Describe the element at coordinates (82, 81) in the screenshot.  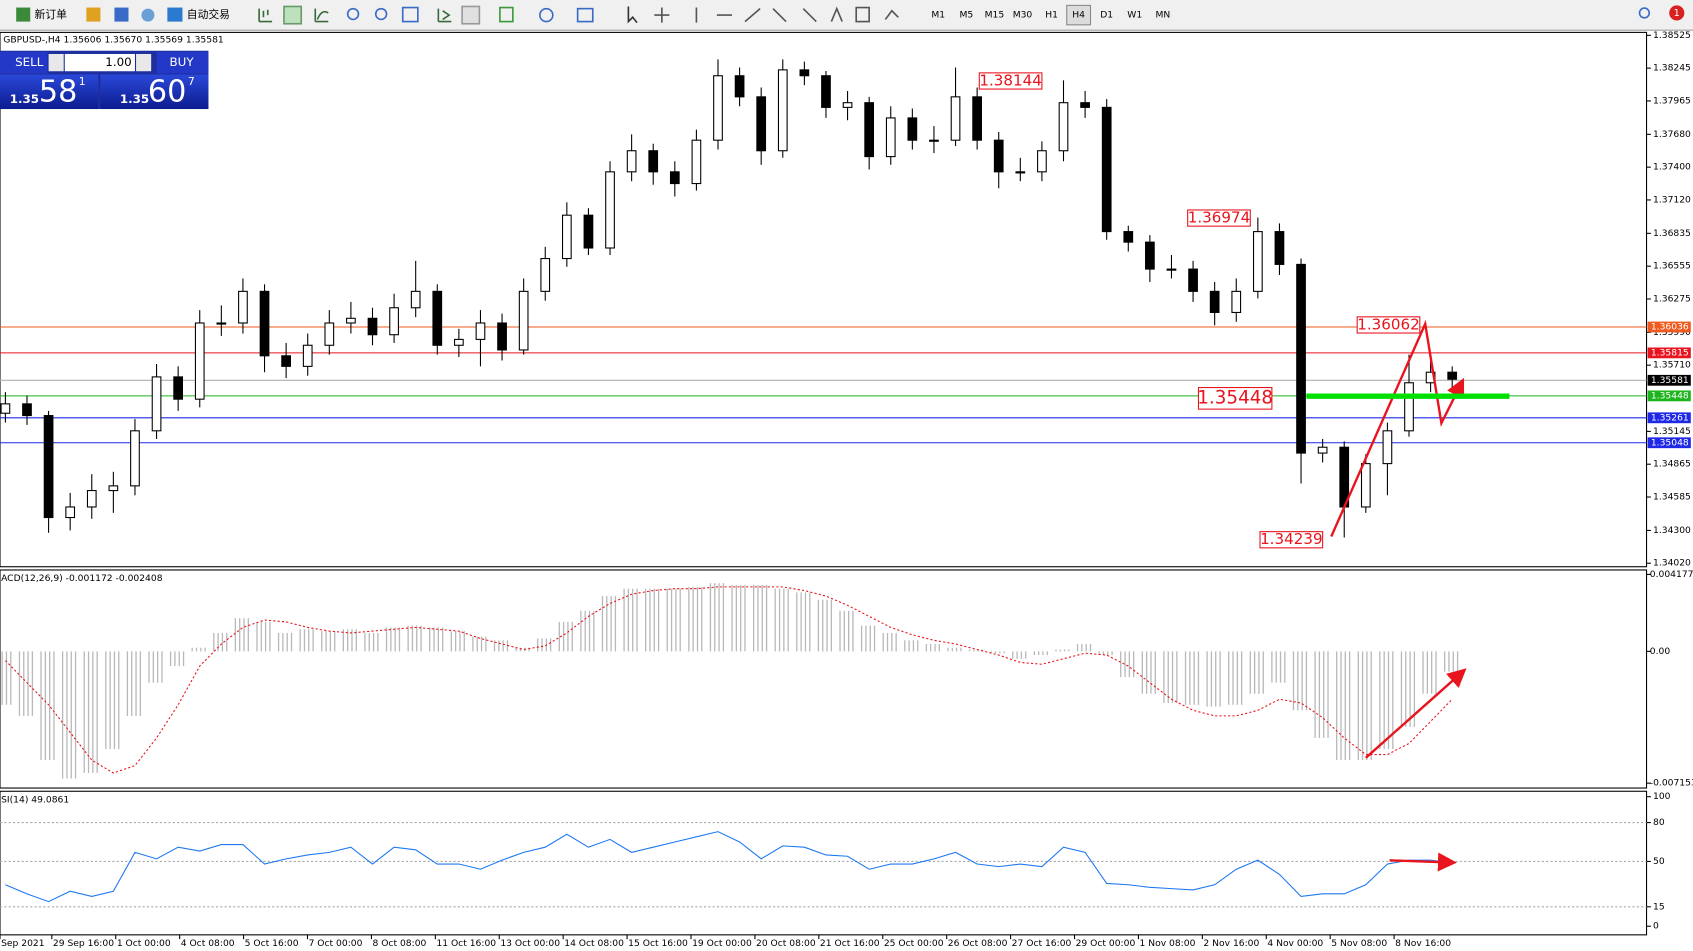
I see `bid-point: 1` at that location.